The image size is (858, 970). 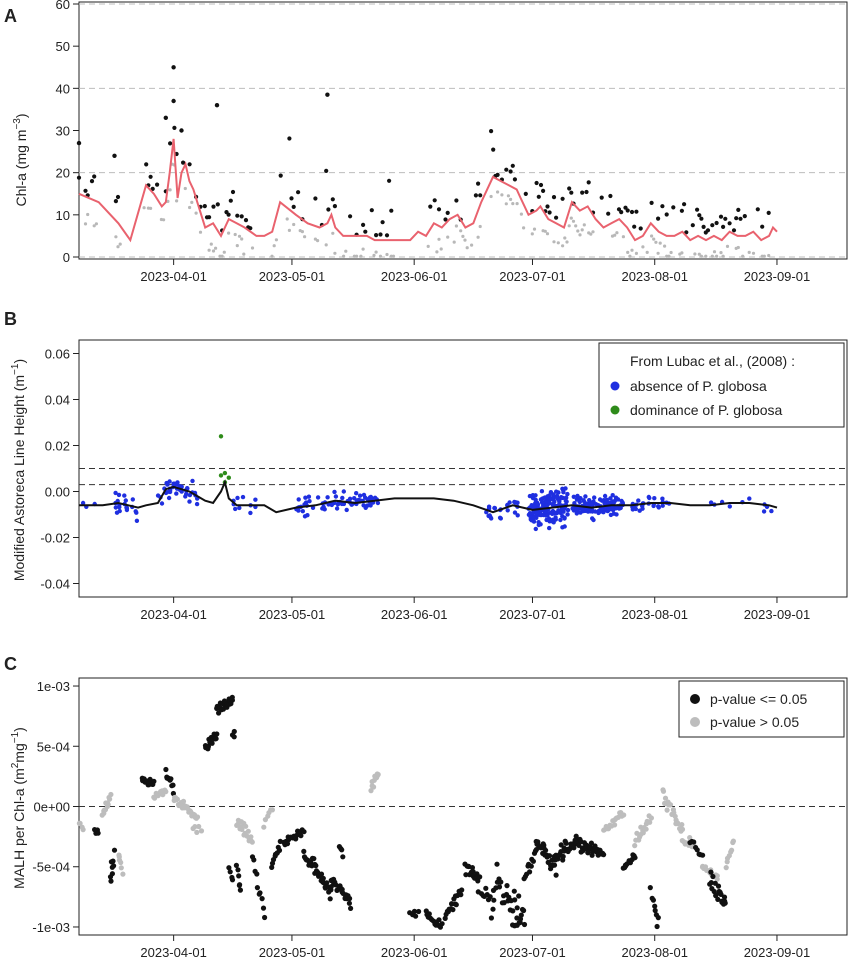 I want to click on panel-a-xtick-label: 2023-09-01, so click(x=777, y=276).